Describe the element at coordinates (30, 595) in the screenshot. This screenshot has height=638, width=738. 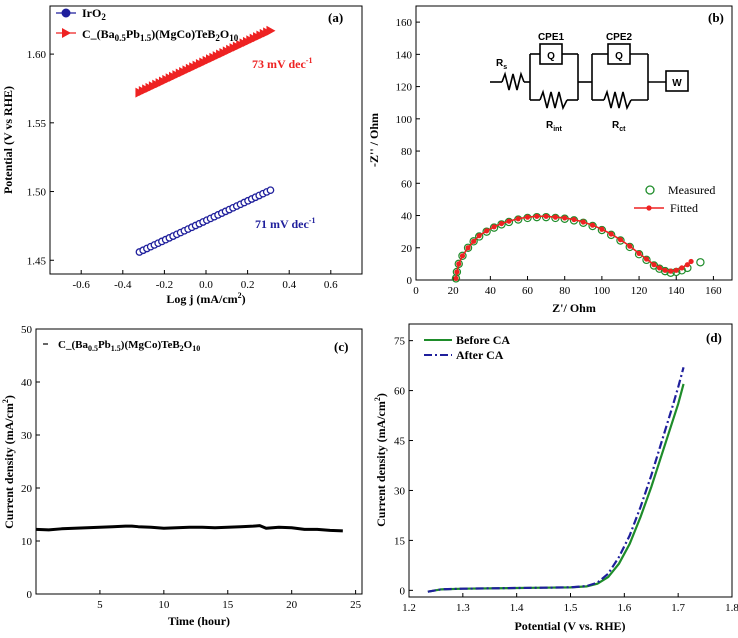
I see `y-tick-label-c-0: 0` at that location.